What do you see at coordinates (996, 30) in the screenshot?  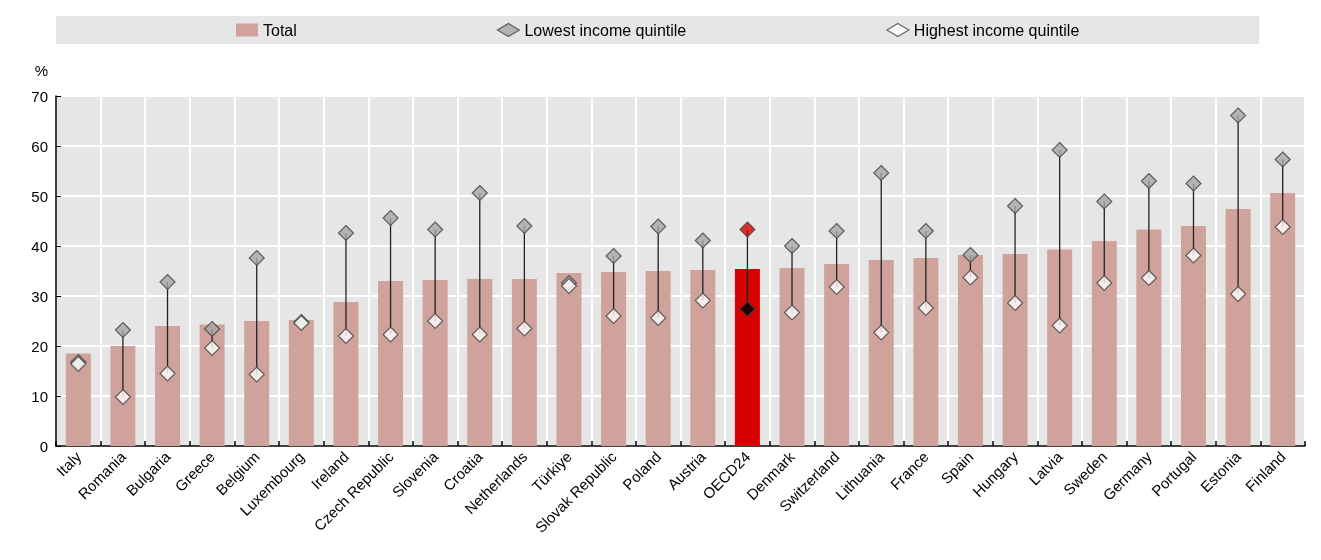 I see `legend-label: Highest income quintile` at bounding box center [996, 30].